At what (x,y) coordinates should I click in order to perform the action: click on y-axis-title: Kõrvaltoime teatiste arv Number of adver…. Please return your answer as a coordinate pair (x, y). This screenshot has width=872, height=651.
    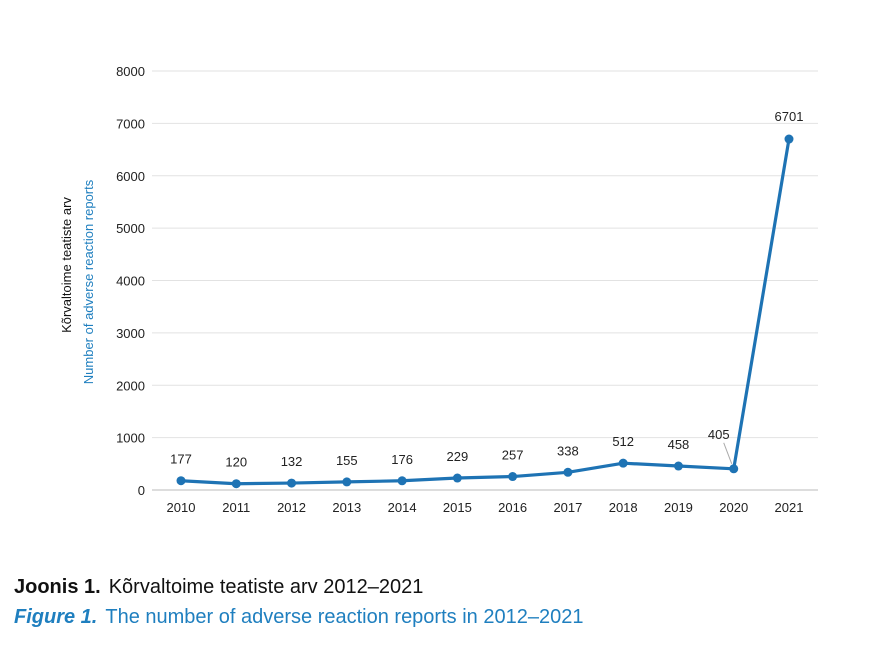
    Looking at the image, I should click on (77, 281).